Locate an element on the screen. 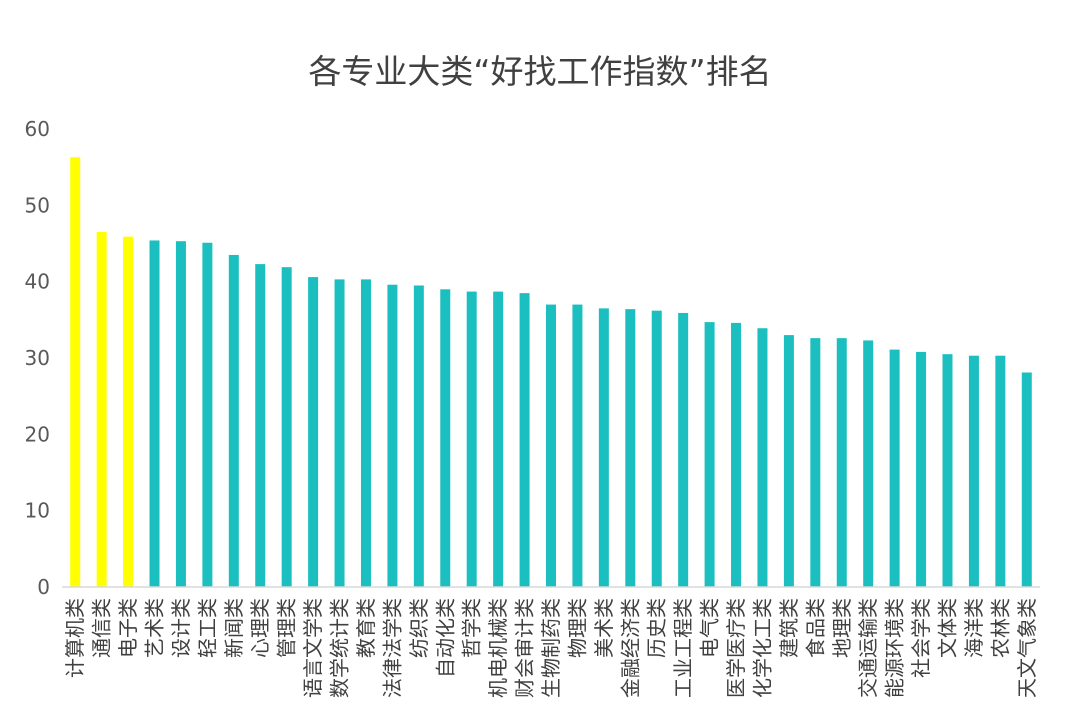 The height and width of the screenshot is (711, 1080). y-axis: 0 10 20 30 40 50 60 is located at coordinates (37, 358).